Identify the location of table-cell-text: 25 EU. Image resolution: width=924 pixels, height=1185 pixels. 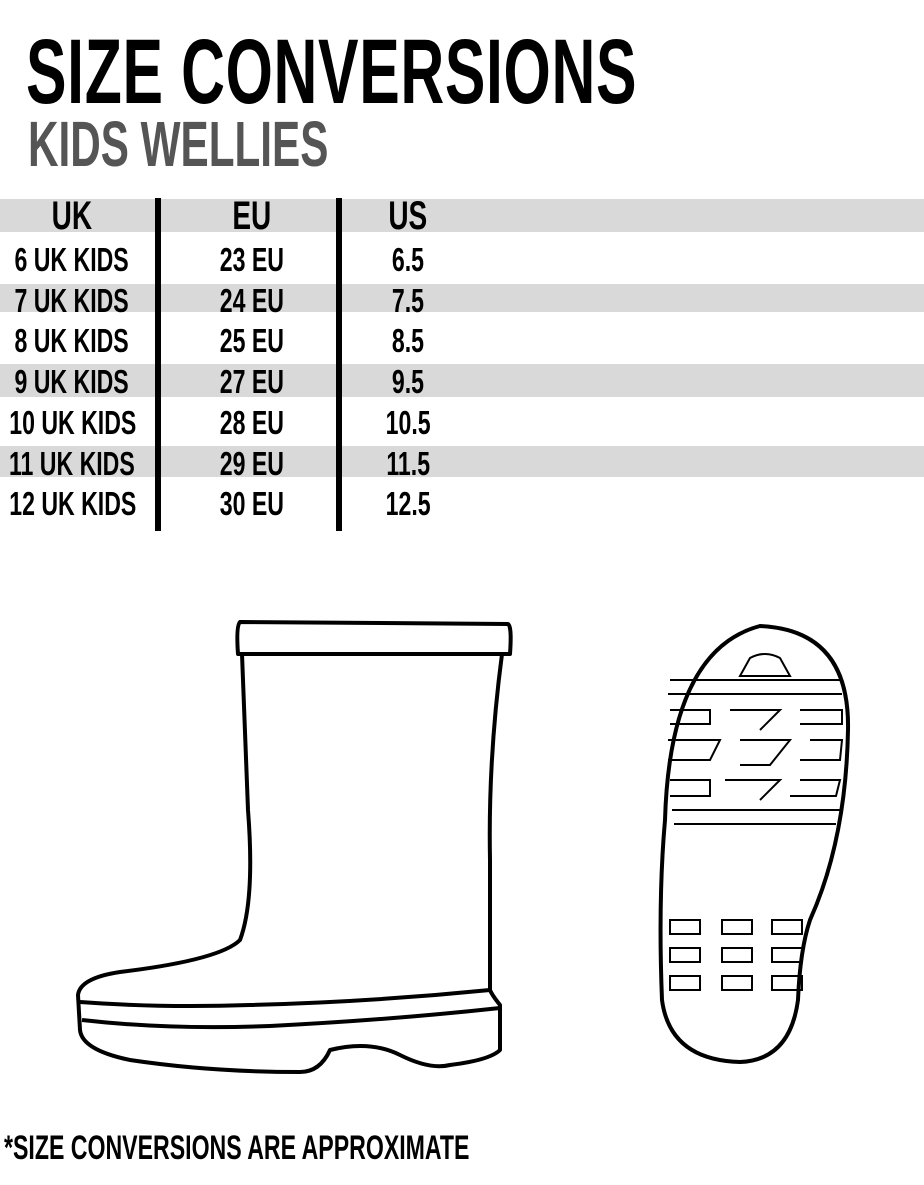
(252, 341).